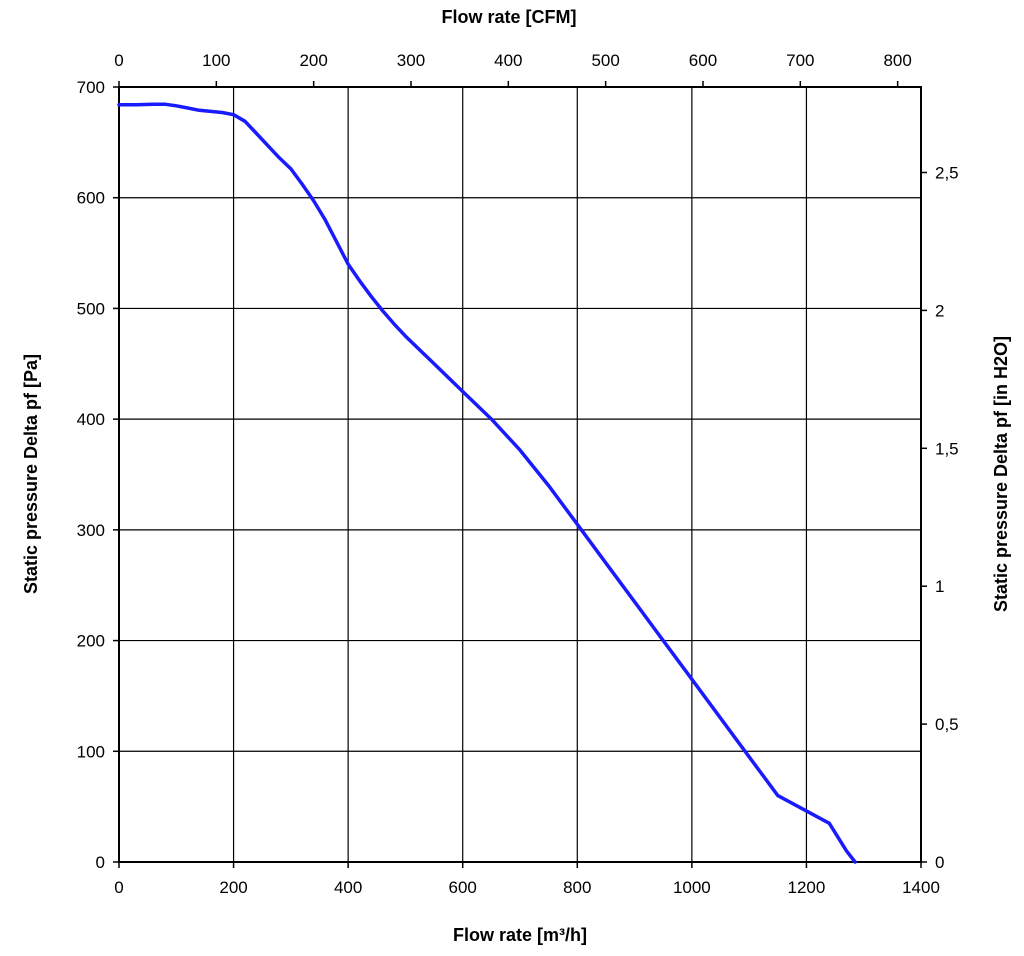 The height and width of the screenshot is (956, 1024). Describe the element at coordinates (411, 60) in the screenshot. I see `x2-tick-label: 300` at that location.